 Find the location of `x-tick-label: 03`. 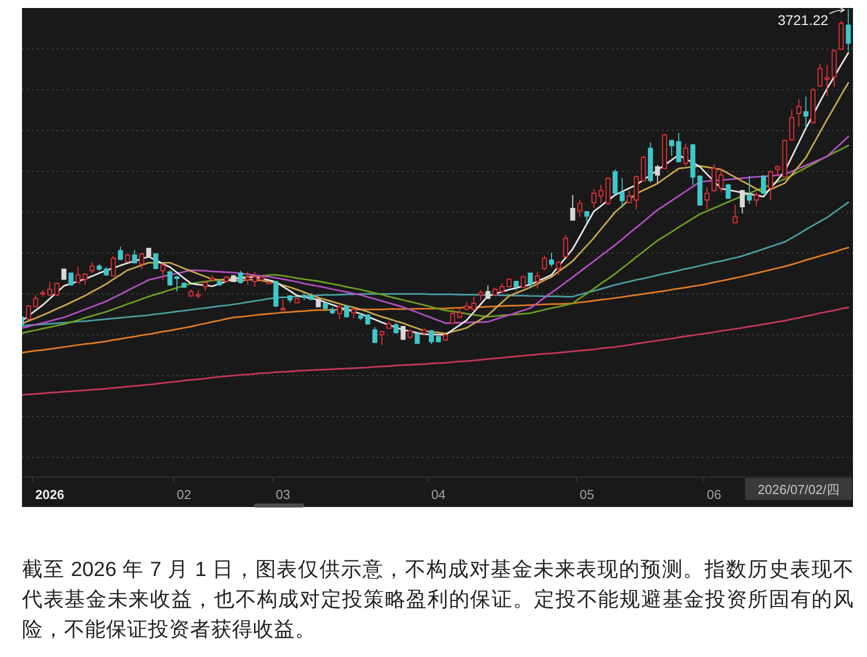

x-tick-label: 03 is located at coordinates (283, 494).